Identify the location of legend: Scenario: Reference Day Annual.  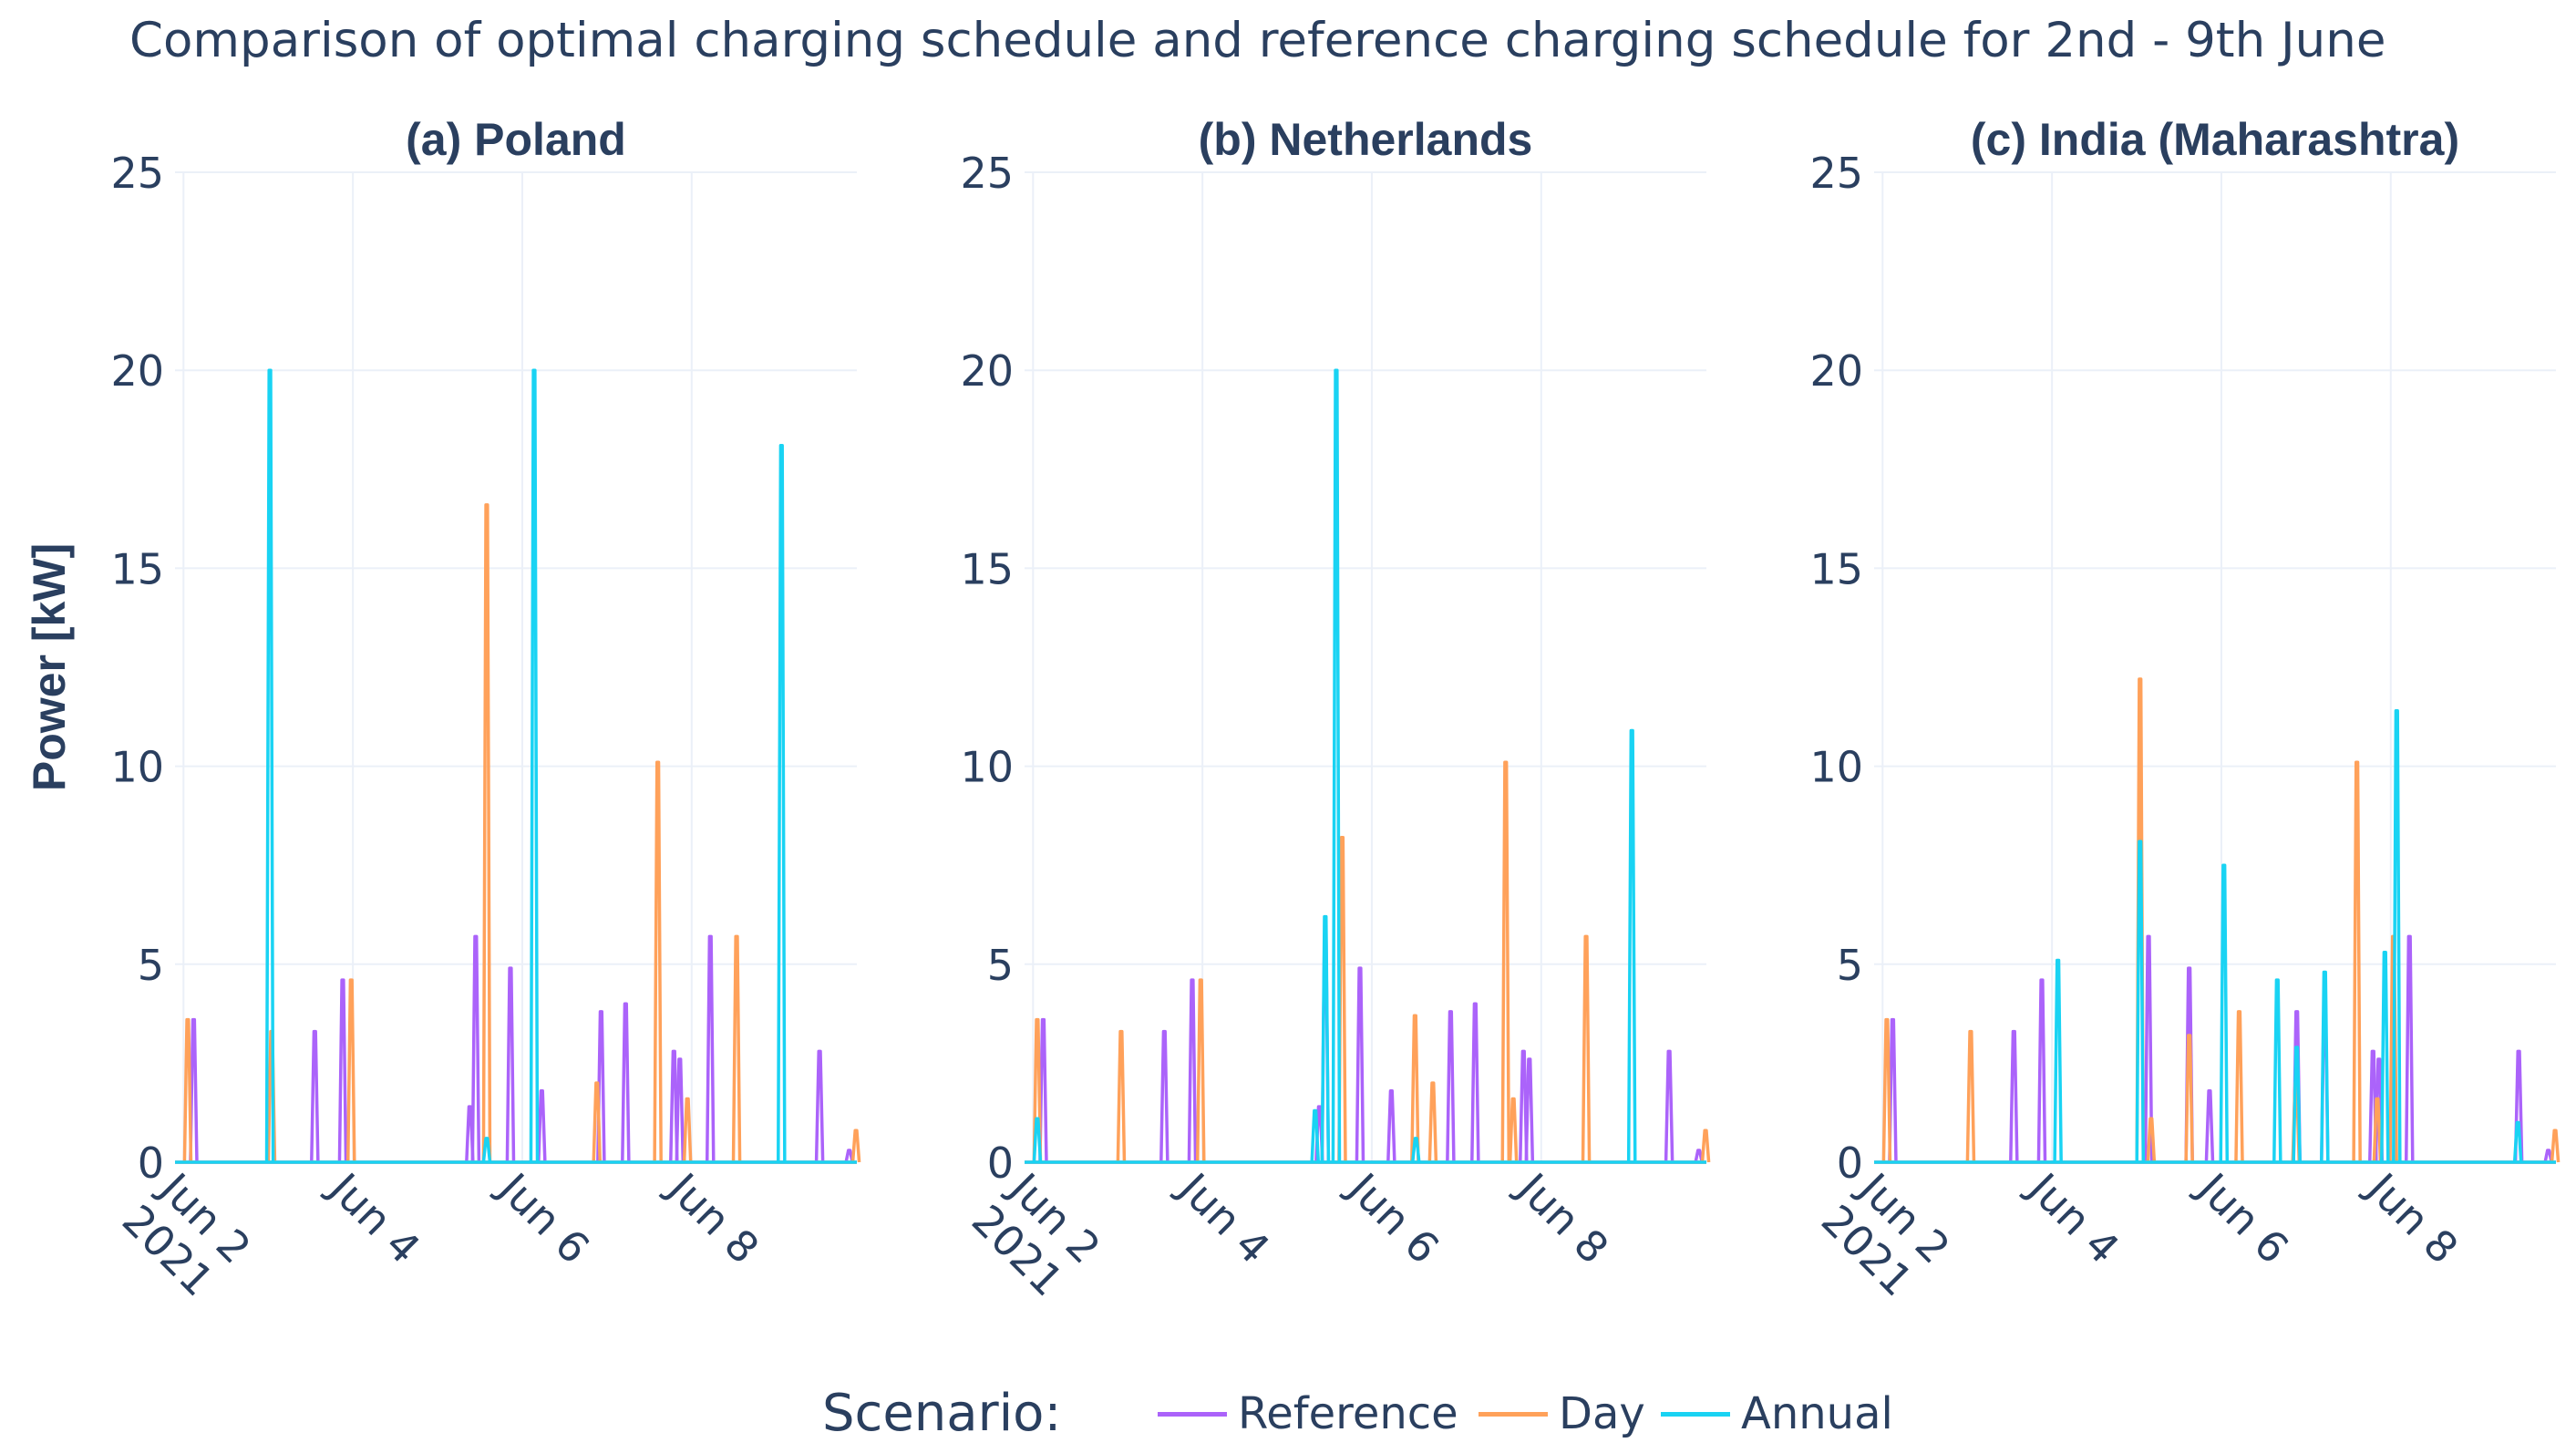
(1288, 1414).